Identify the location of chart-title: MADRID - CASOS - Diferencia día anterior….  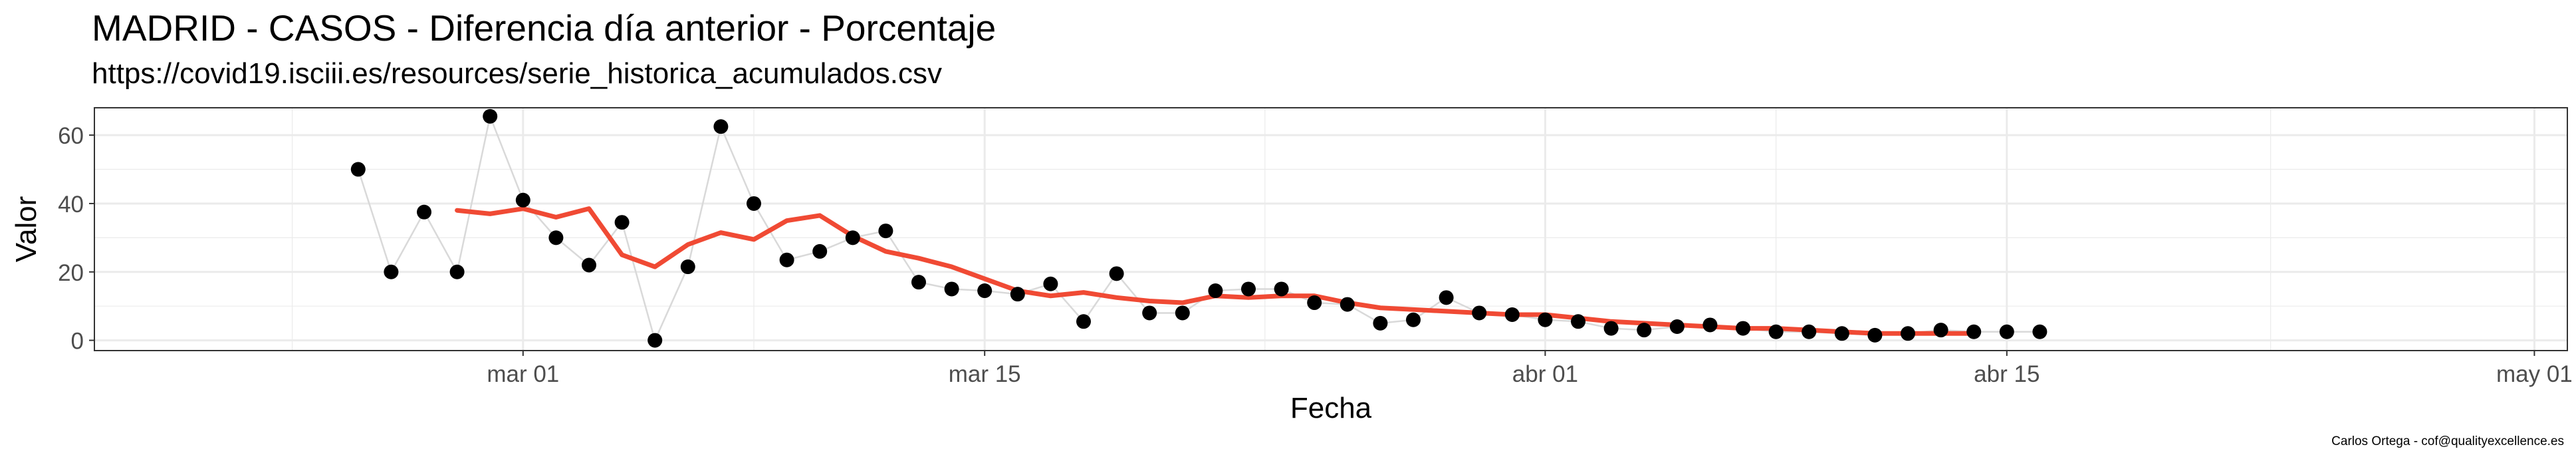
(544, 28).